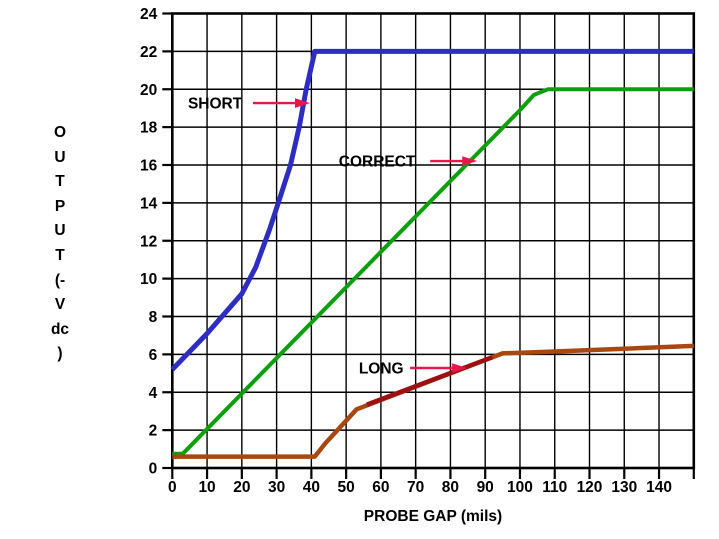 The image size is (719, 539). What do you see at coordinates (153, 469) in the screenshot?
I see `y-tick-label: 0` at bounding box center [153, 469].